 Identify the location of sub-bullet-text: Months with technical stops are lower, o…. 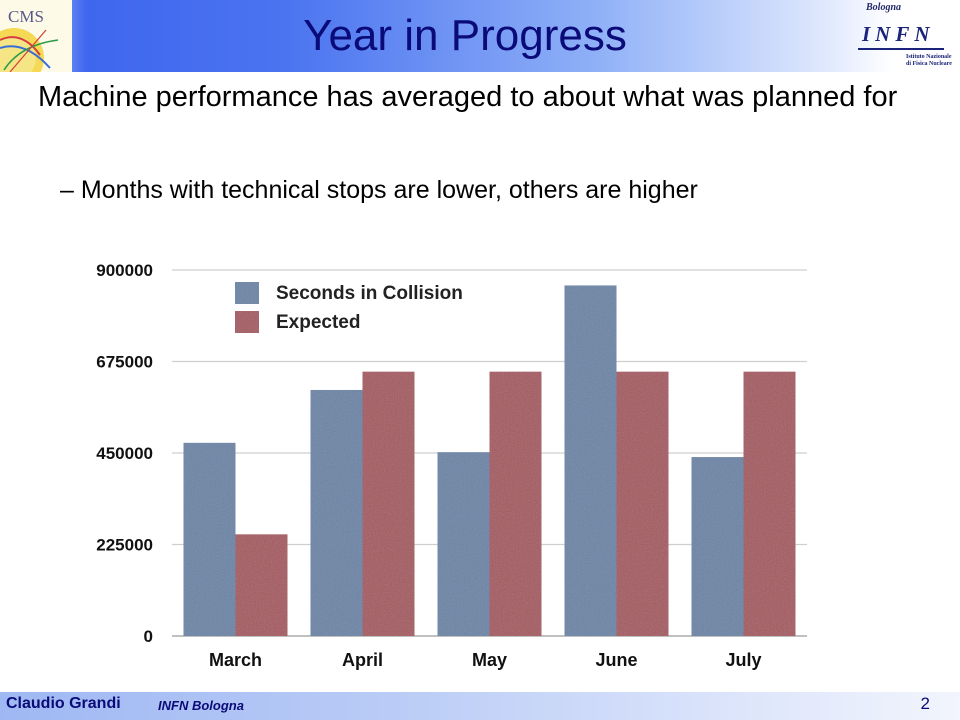
(389, 190).